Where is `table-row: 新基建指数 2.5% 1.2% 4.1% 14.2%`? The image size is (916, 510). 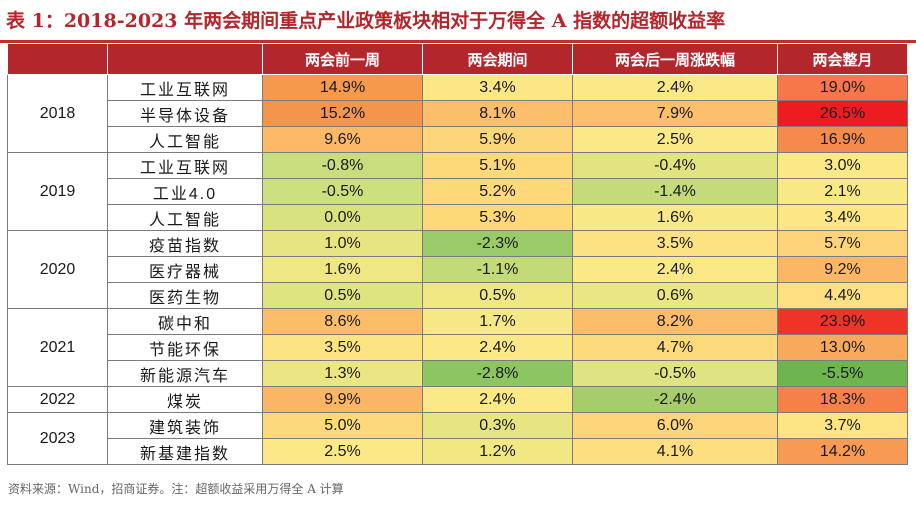
table-row: 新基建指数 2.5% 1.2% 4.1% 14.2% is located at coordinates (458, 451).